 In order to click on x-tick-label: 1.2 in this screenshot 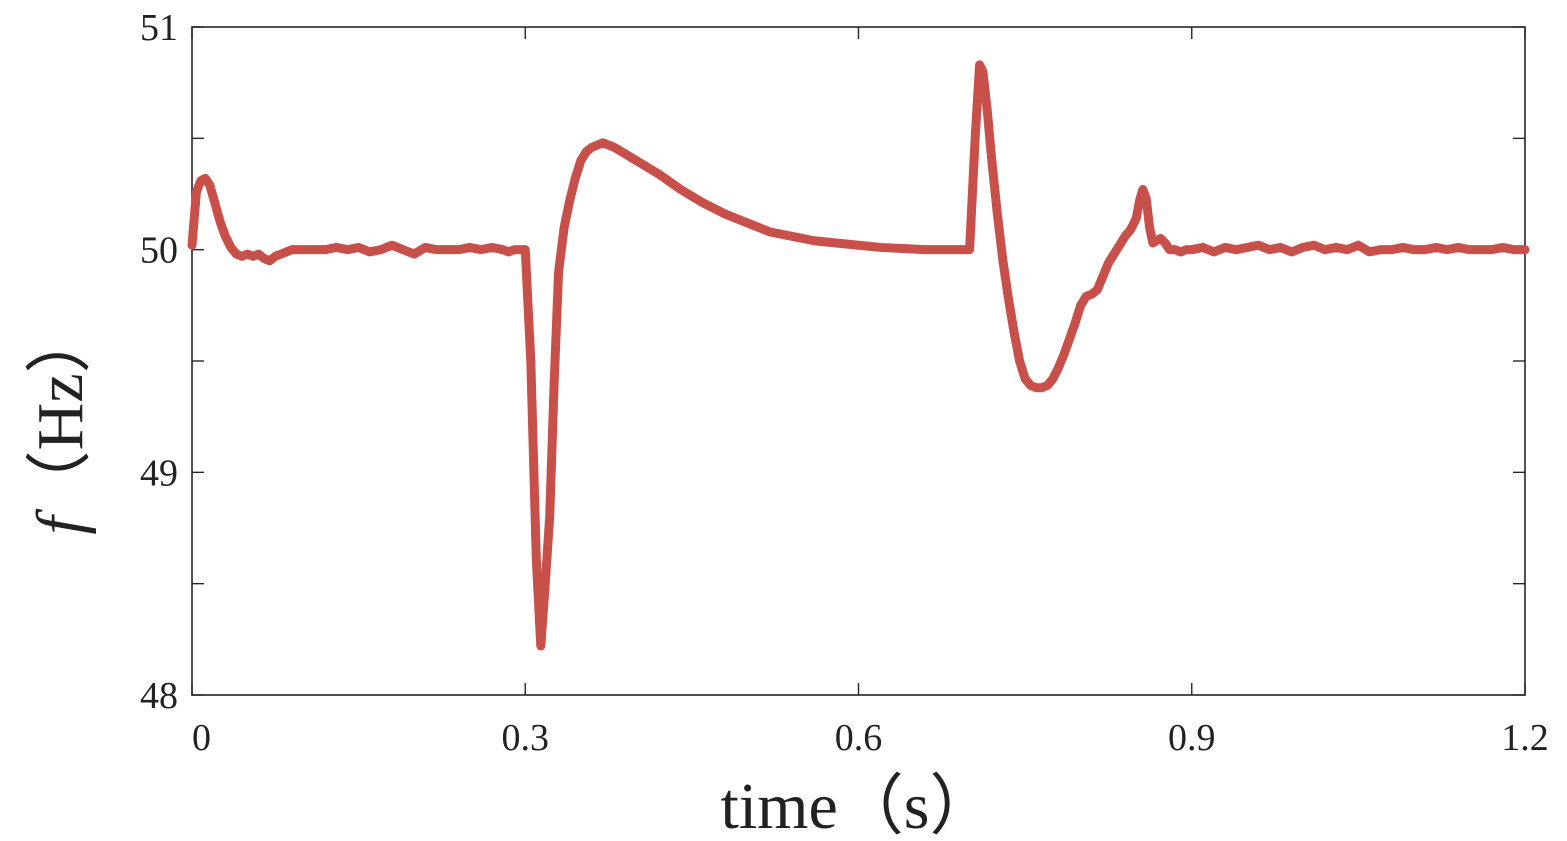, I will do `click(1525, 738)`.